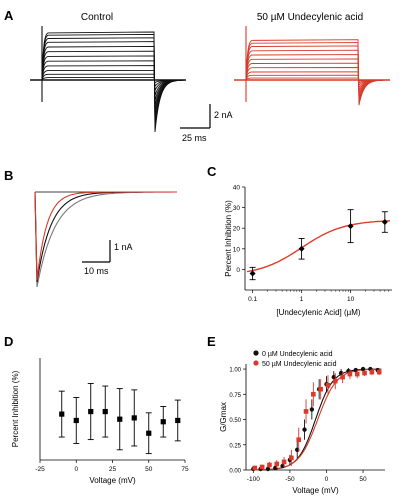  Describe the element at coordinates (107, 258) in the screenshot. I see `scale-bar-b: 1 nA 10 ms` at that location.